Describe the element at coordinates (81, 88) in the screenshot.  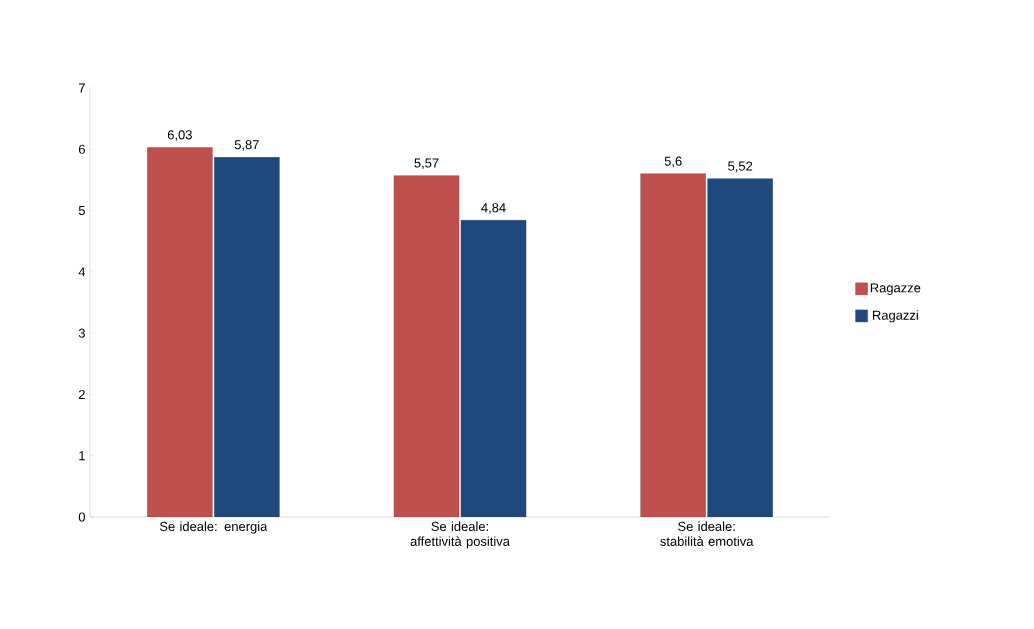
I see `y-tick-label: 7` at that location.